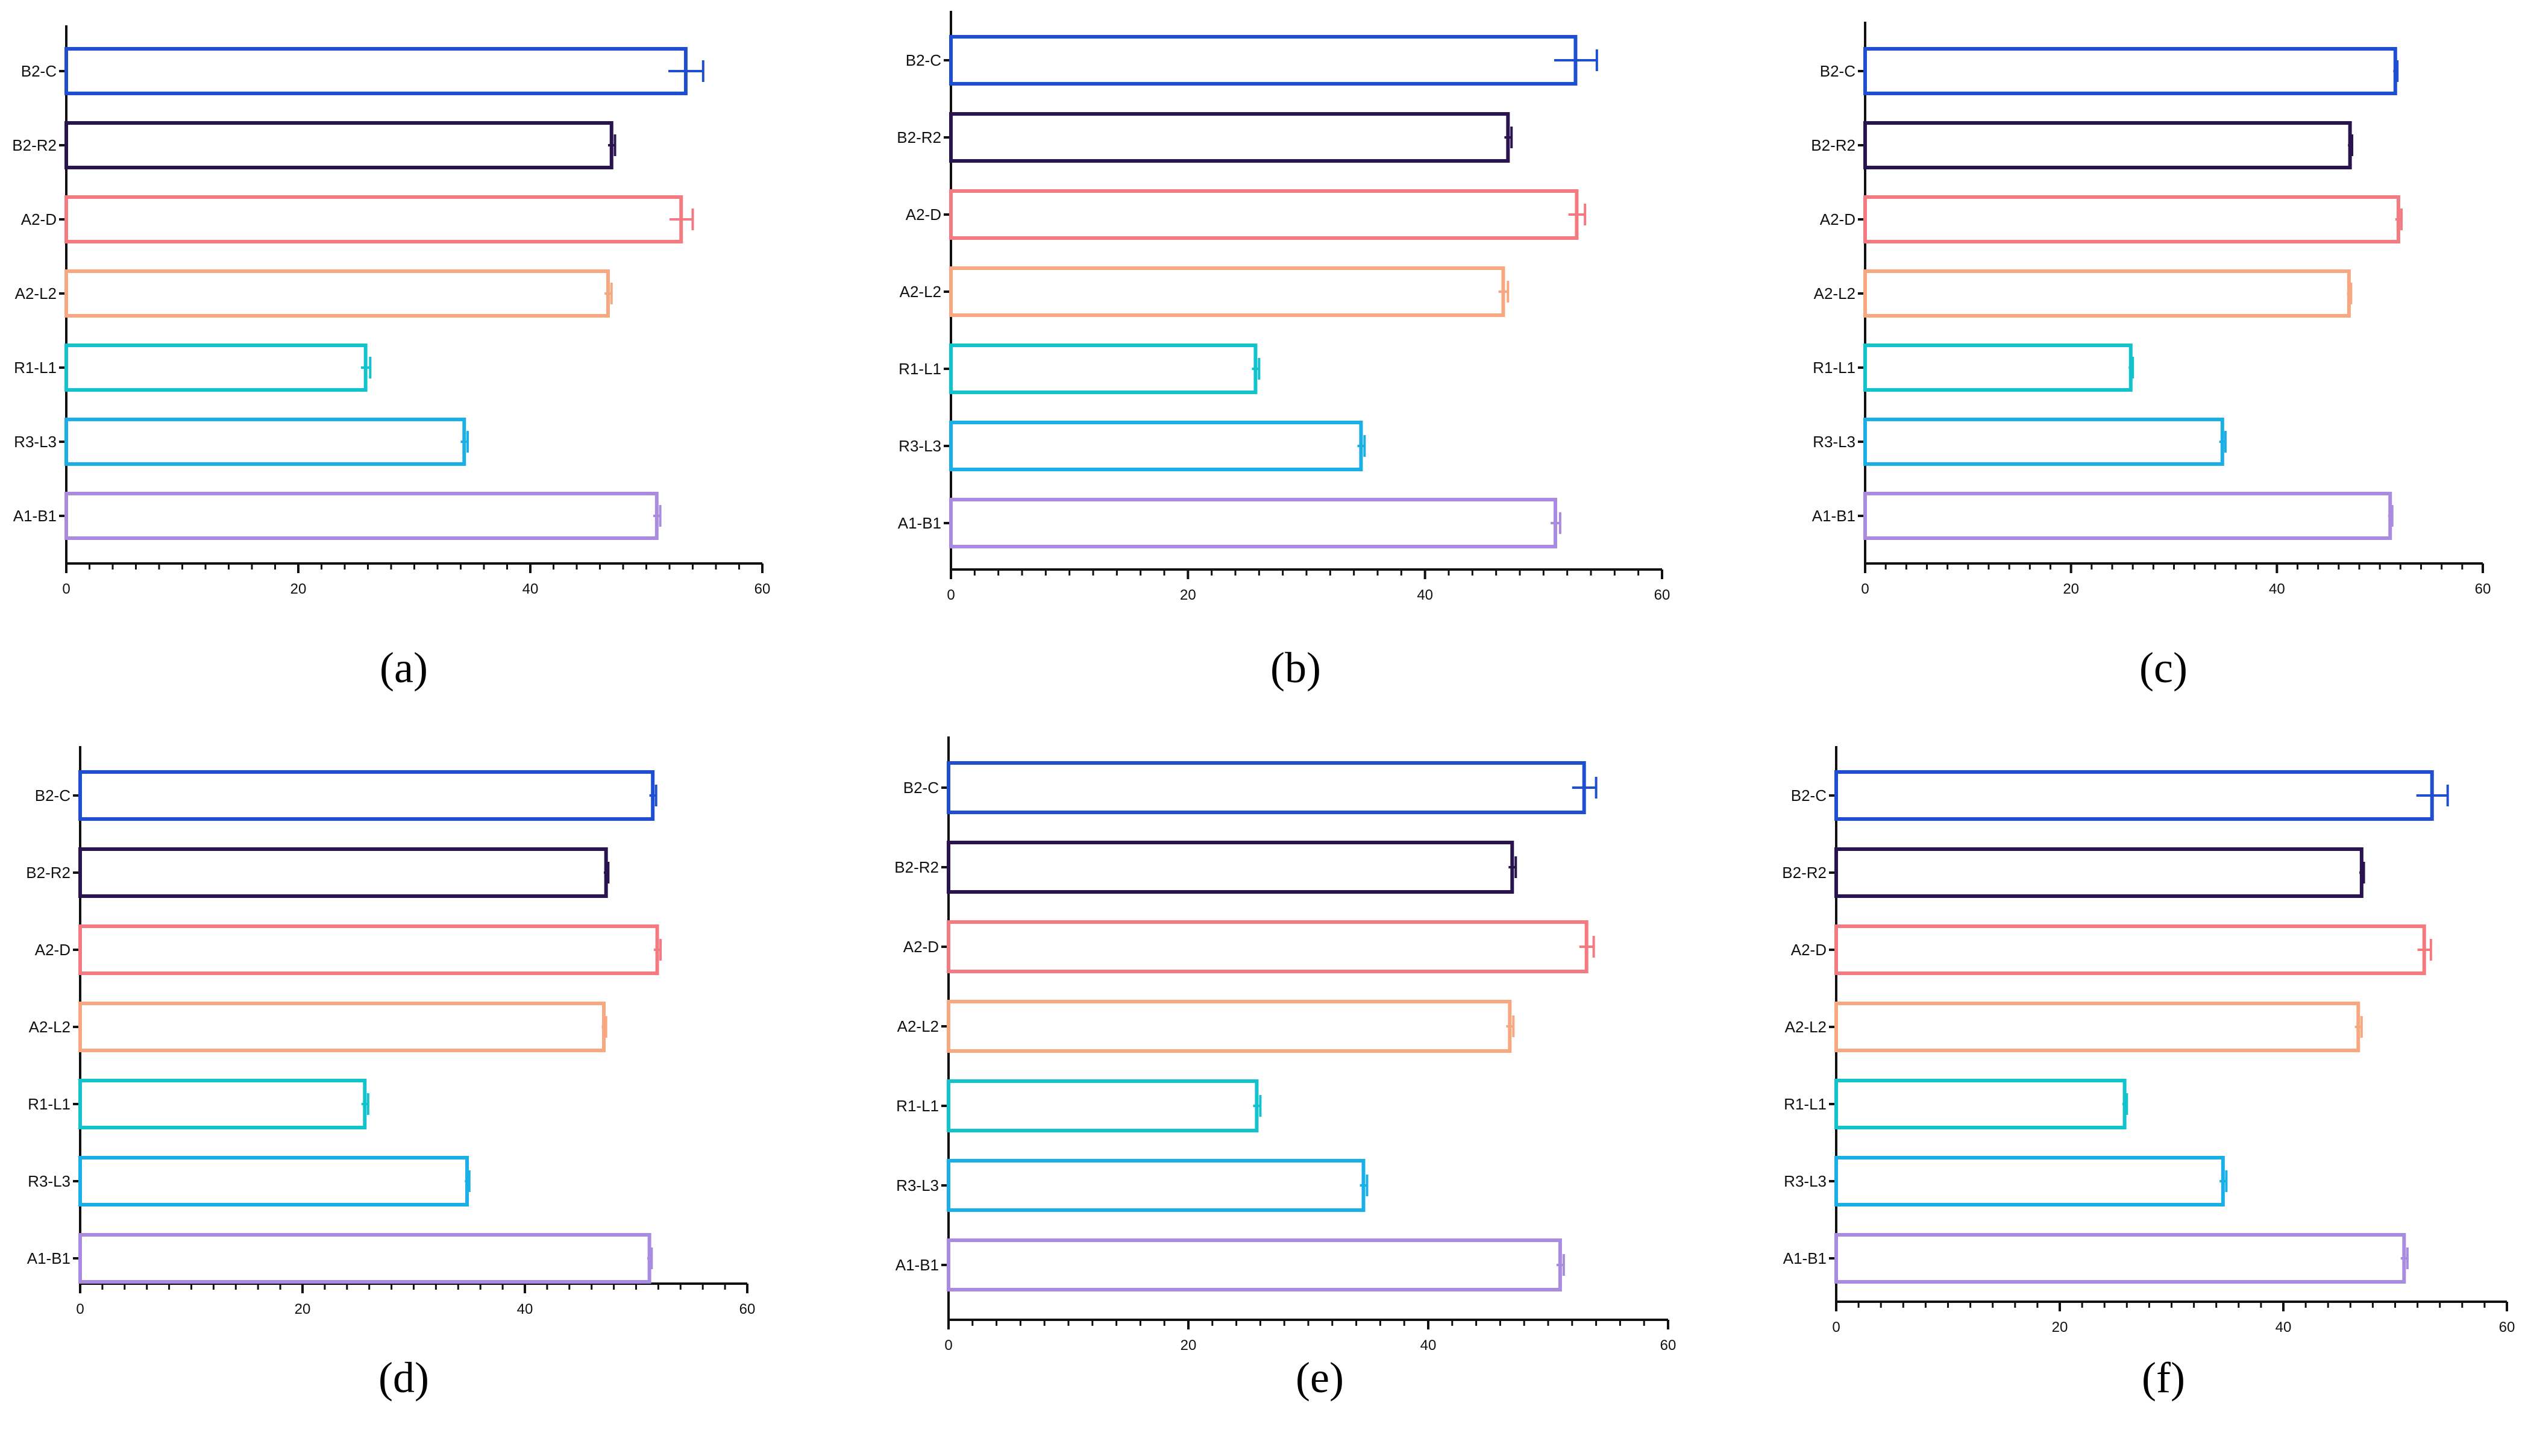 The height and width of the screenshot is (1456, 2525). I want to click on panel-label-b: (b), so click(1296, 668).